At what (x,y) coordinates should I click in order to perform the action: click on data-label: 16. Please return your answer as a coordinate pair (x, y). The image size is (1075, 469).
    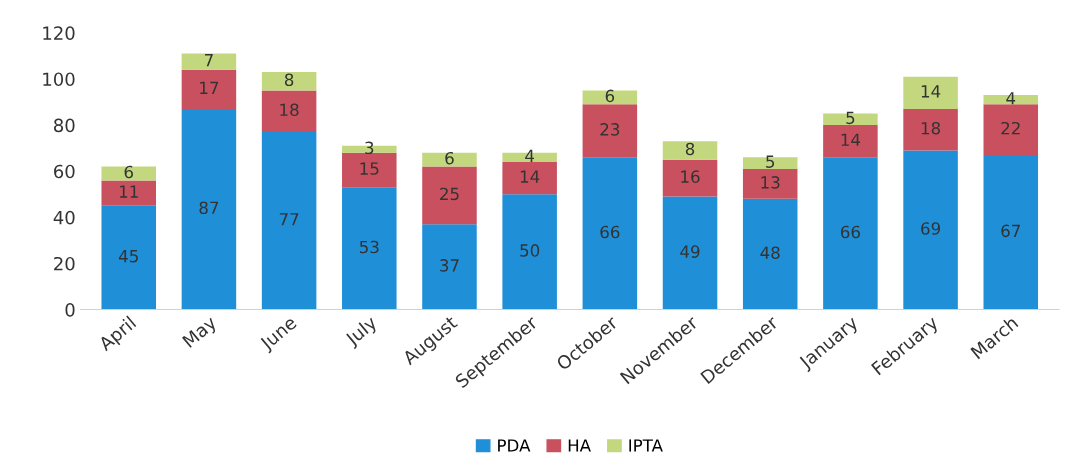
    Looking at the image, I should click on (690, 176).